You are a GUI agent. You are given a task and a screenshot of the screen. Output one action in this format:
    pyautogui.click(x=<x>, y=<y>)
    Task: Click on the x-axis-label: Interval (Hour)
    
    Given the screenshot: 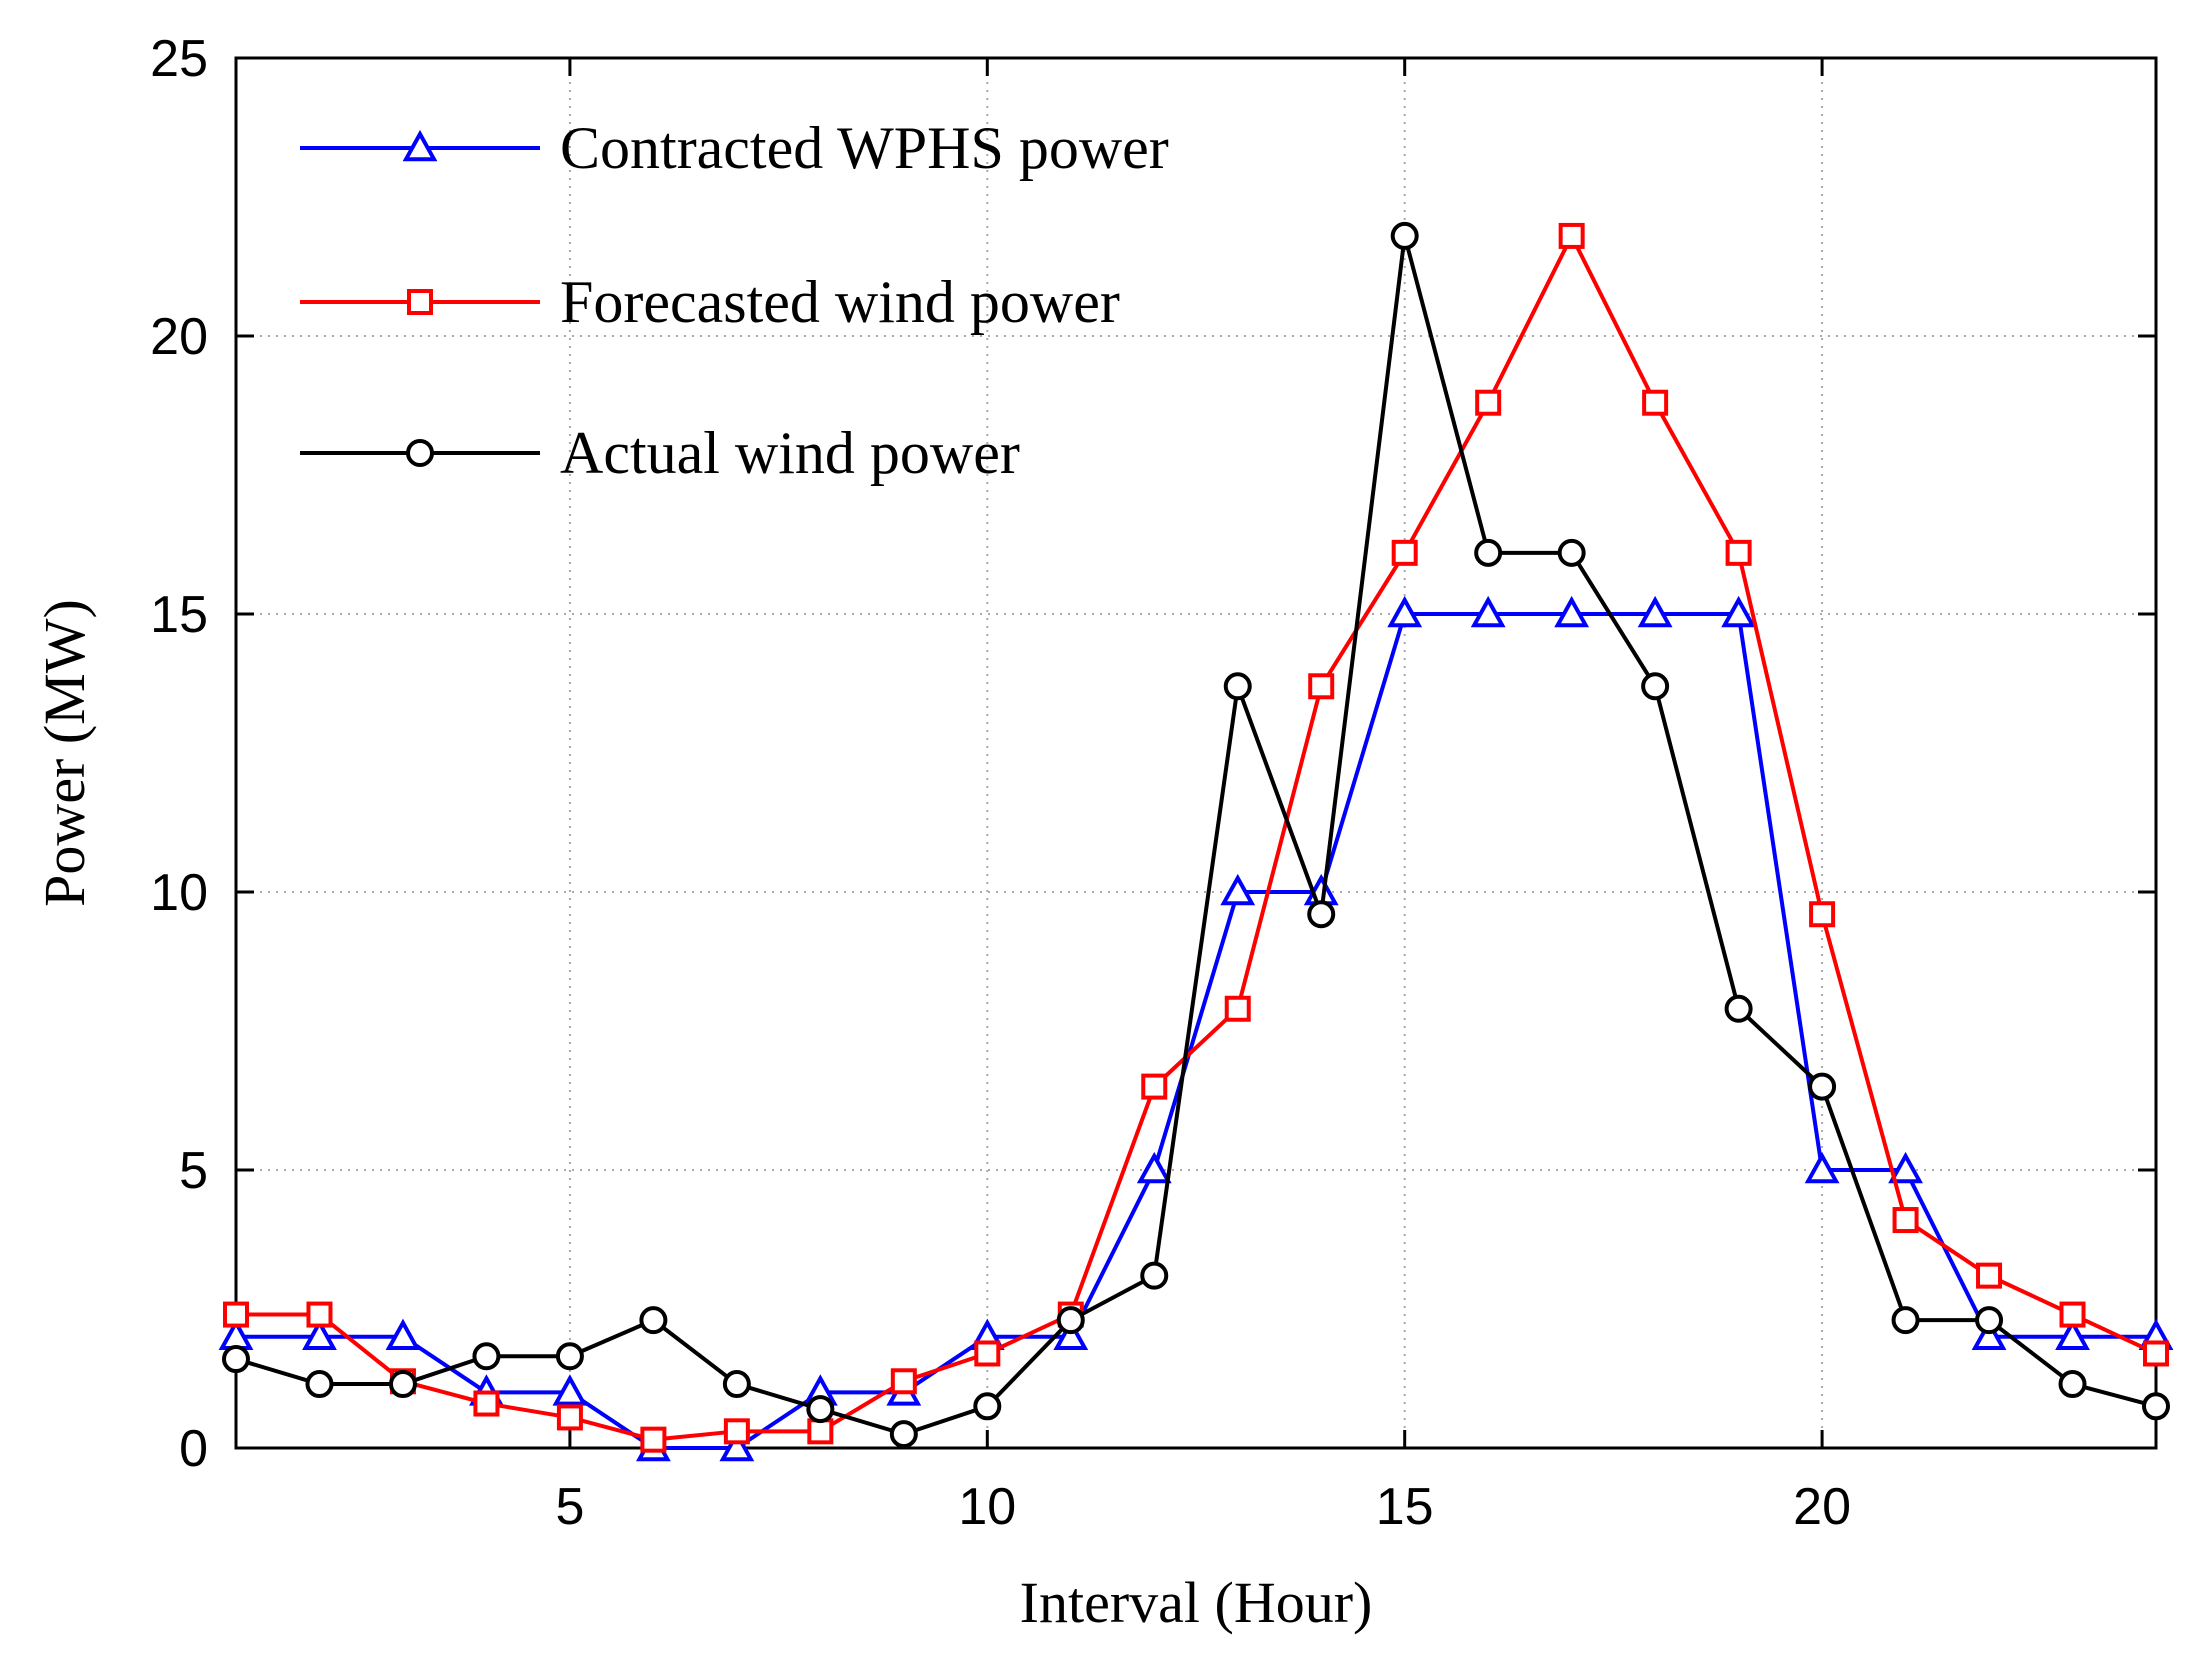 What is the action you would take?
    pyautogui.click(x=1196, y=1602)
    